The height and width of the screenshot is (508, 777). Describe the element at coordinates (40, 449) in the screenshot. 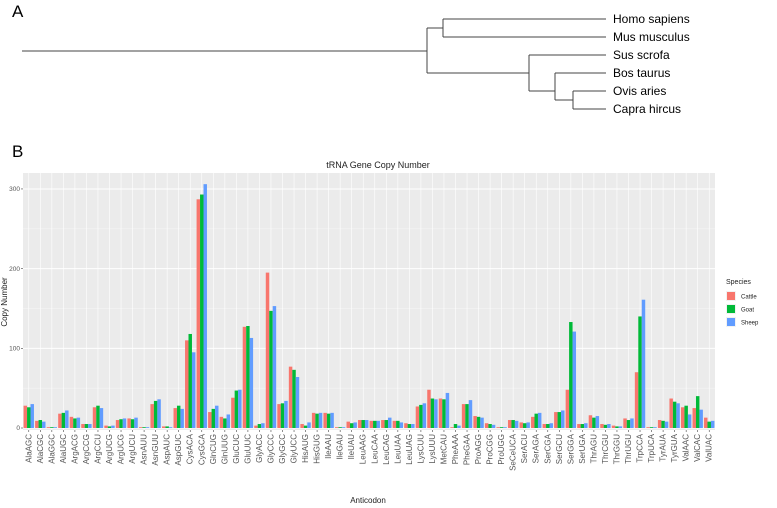

I see `x-tick-label: AlaCGC` at that location.